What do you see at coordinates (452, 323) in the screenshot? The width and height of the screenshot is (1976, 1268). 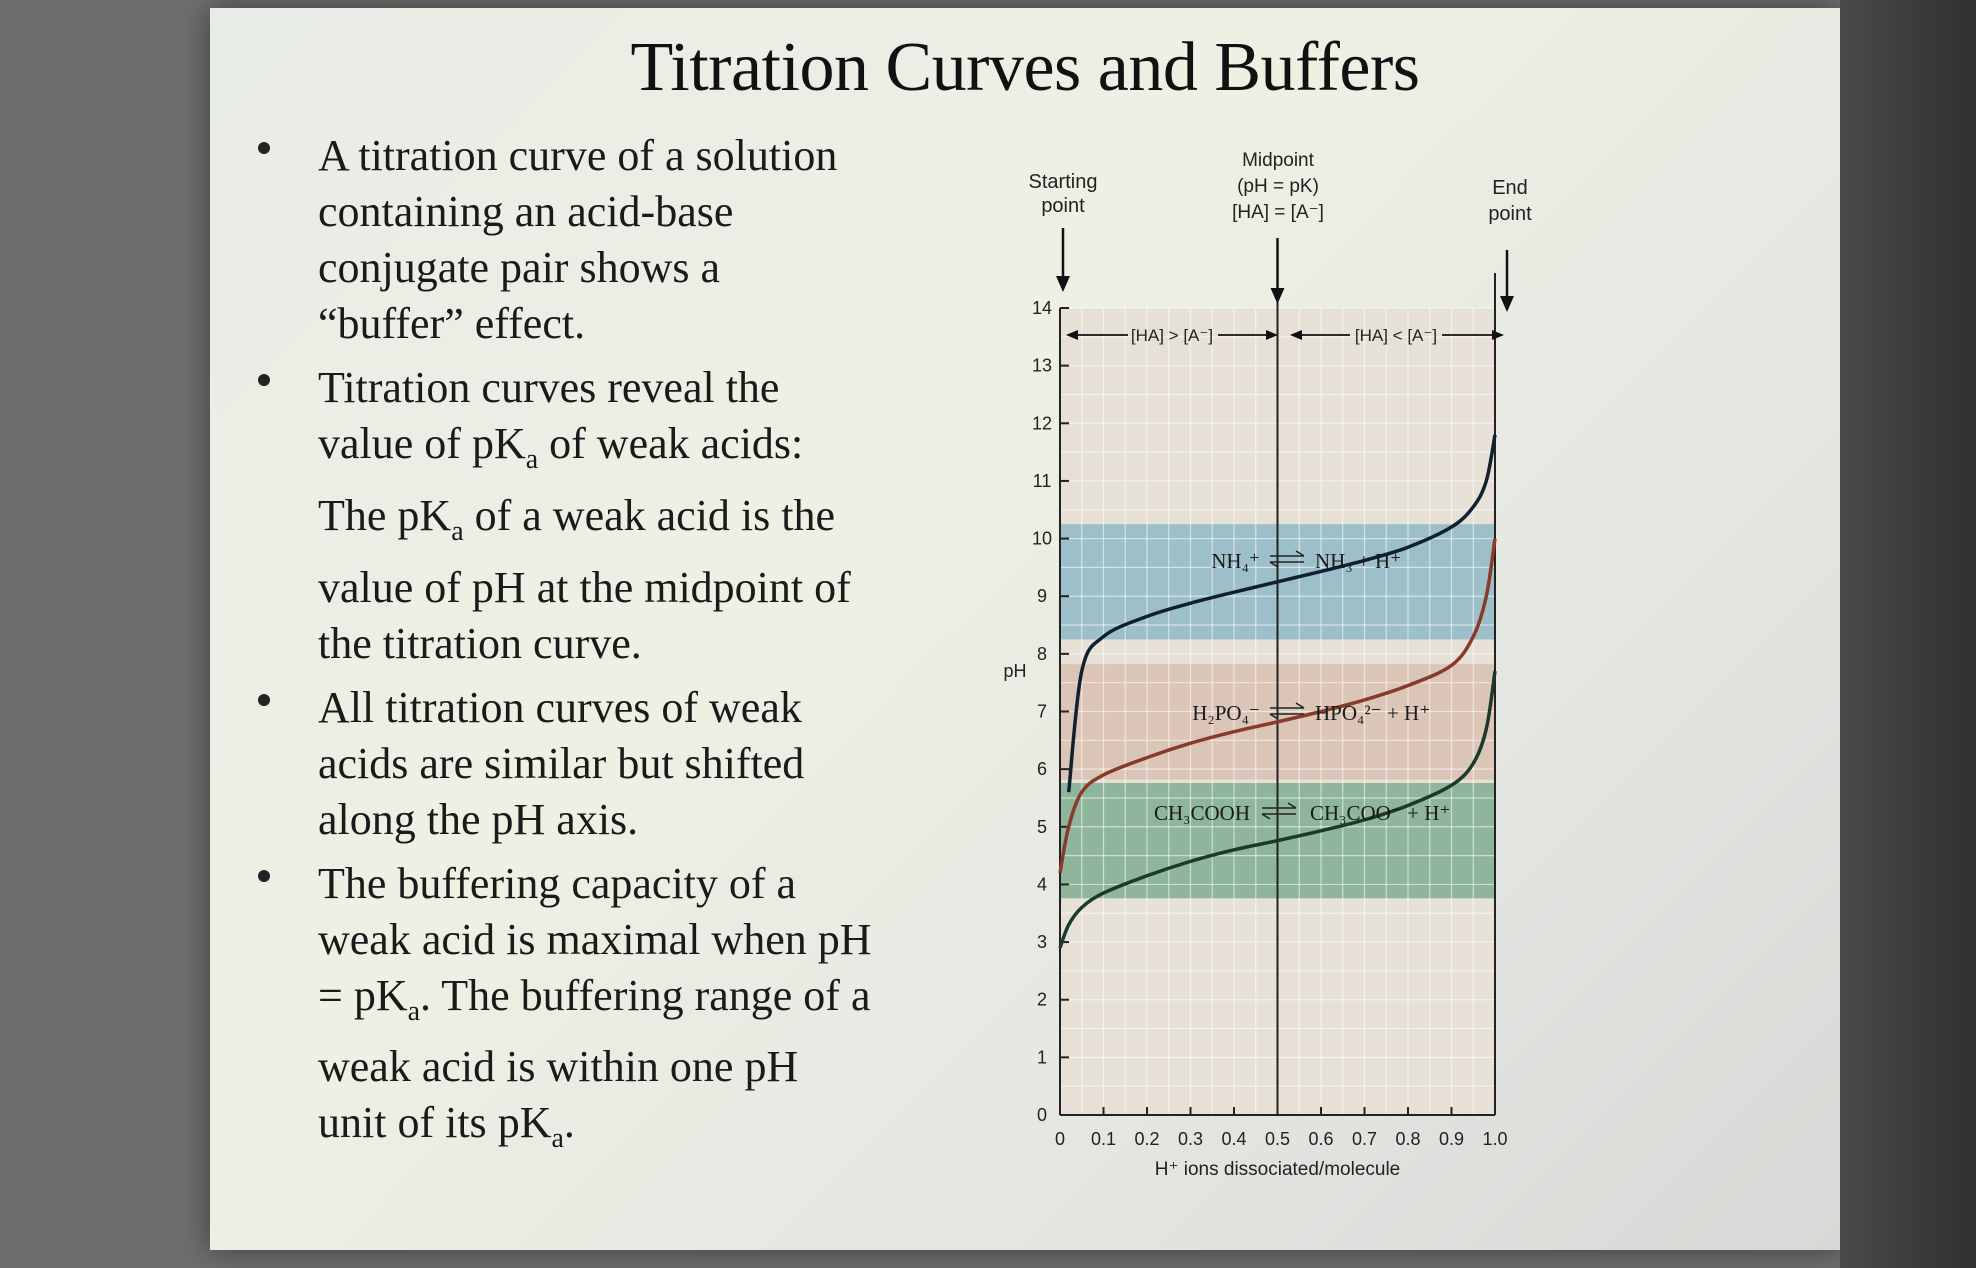 I see `bullet-line: “buffer” effect.` at bounding box center [452, 323].